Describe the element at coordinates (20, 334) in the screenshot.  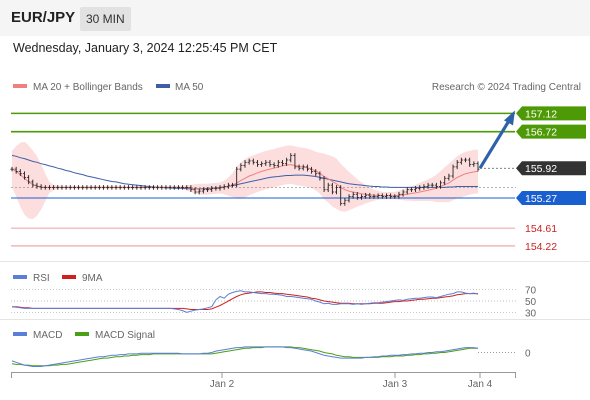
I see `legend-macd-swatch` at that location.